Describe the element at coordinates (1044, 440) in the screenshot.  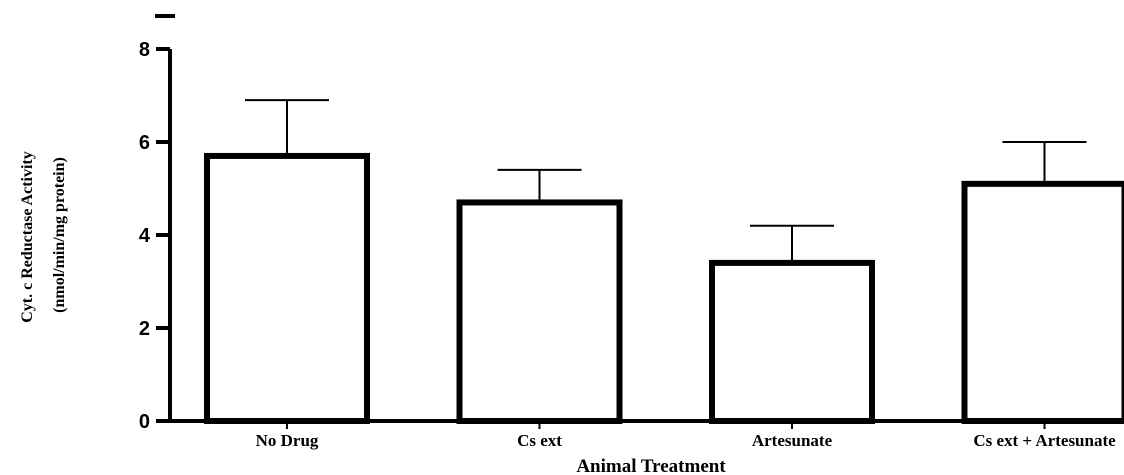
I see `x-tick-label: Cs ext + Artesunate` at that location.